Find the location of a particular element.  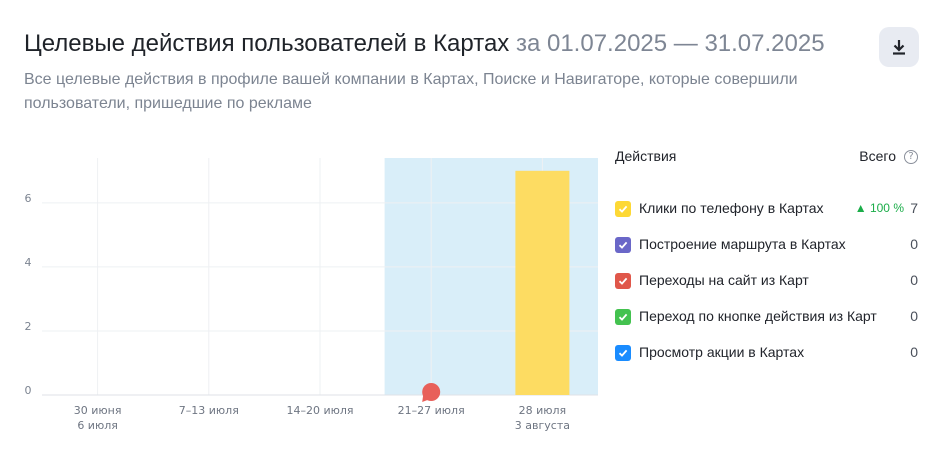

legend-item-label: Просмотр акции в Картах is located at coordinates (722, 352).